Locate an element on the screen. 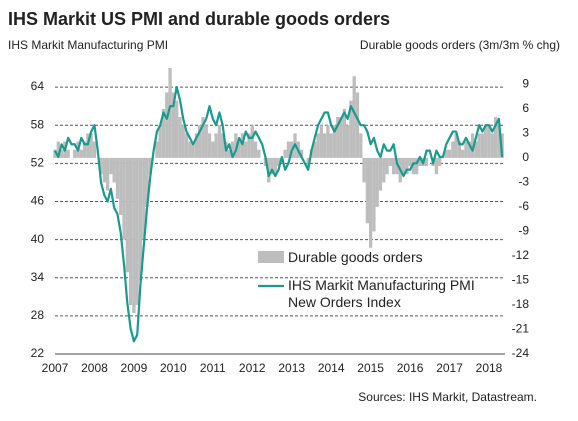 The width and height of the screenshot is (578, 421). y-axis-label: IHS Markit Manufacturing PMI is located at coordinates (88, 45).